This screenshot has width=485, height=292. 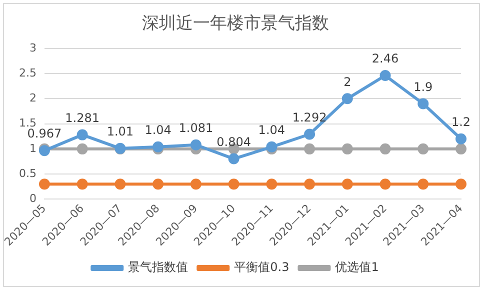 What do you see at coordinates (423, 87) in the screenshot?
I see `data-label: 1.9` at bounding box center [423, 87].